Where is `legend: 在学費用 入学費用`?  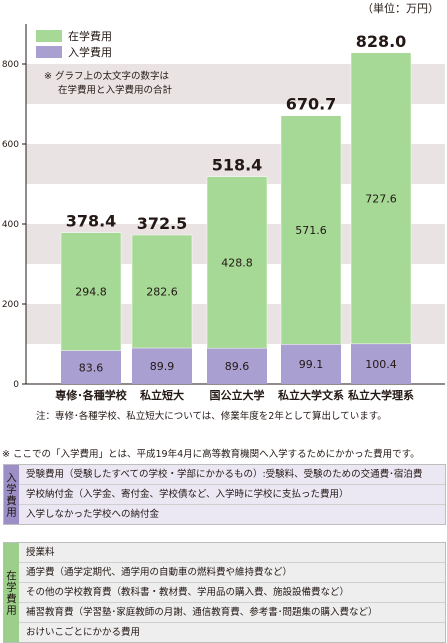 legend: 在学費用 入学費用 is located at coordinates (74, 44).